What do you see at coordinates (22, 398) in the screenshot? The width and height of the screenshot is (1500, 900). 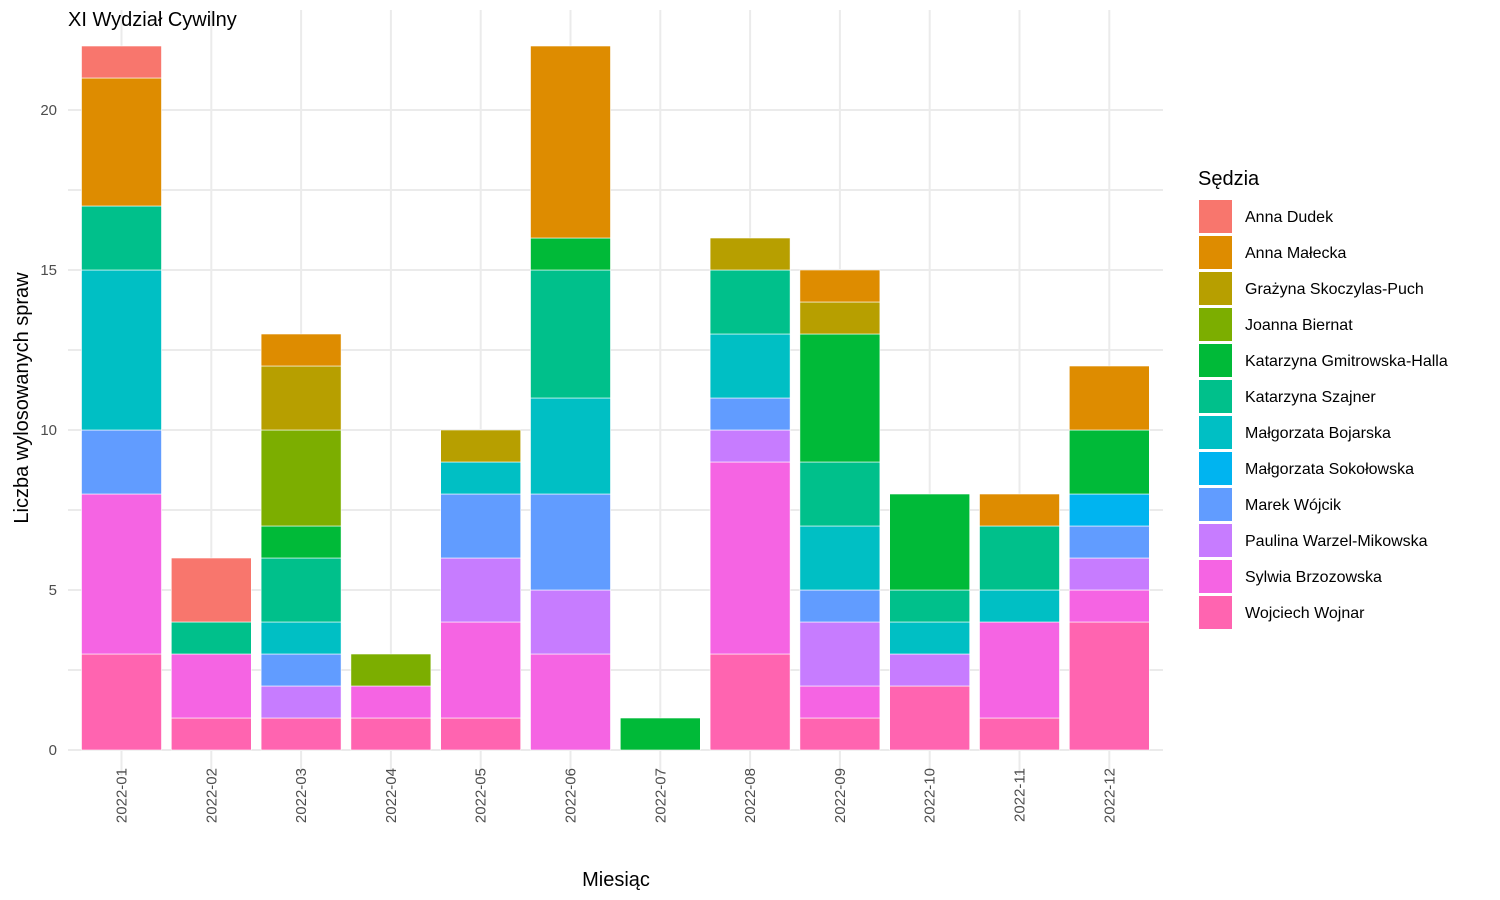 I see `y-axis-title: Liczba wylosowanych spraw` at bounding box center [22, 398].